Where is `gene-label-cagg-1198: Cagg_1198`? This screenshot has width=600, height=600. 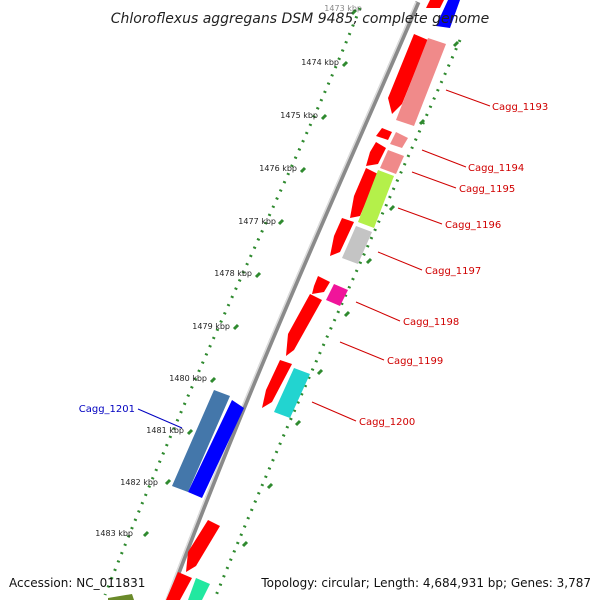
gene-label-cagg-1198: Cagg_1198 is located at coordinates (431, 322).